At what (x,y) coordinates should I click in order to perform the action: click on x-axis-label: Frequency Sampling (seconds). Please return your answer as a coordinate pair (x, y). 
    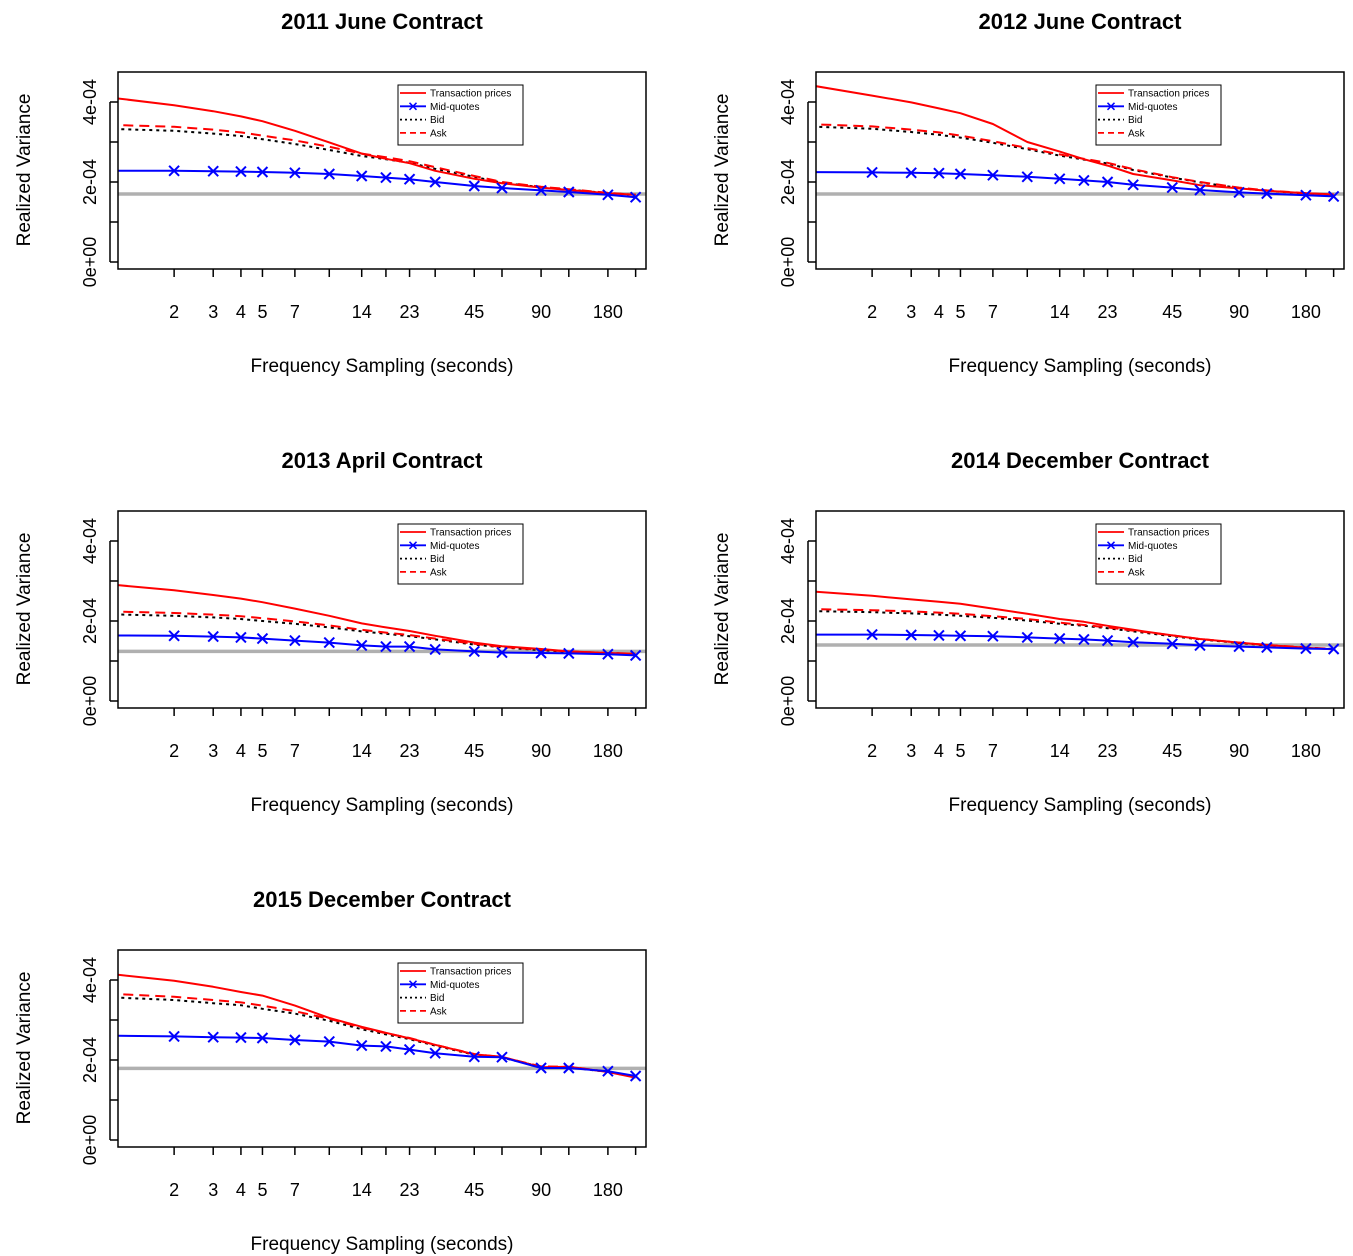
    Looking at the image, I should click on (382, 805).